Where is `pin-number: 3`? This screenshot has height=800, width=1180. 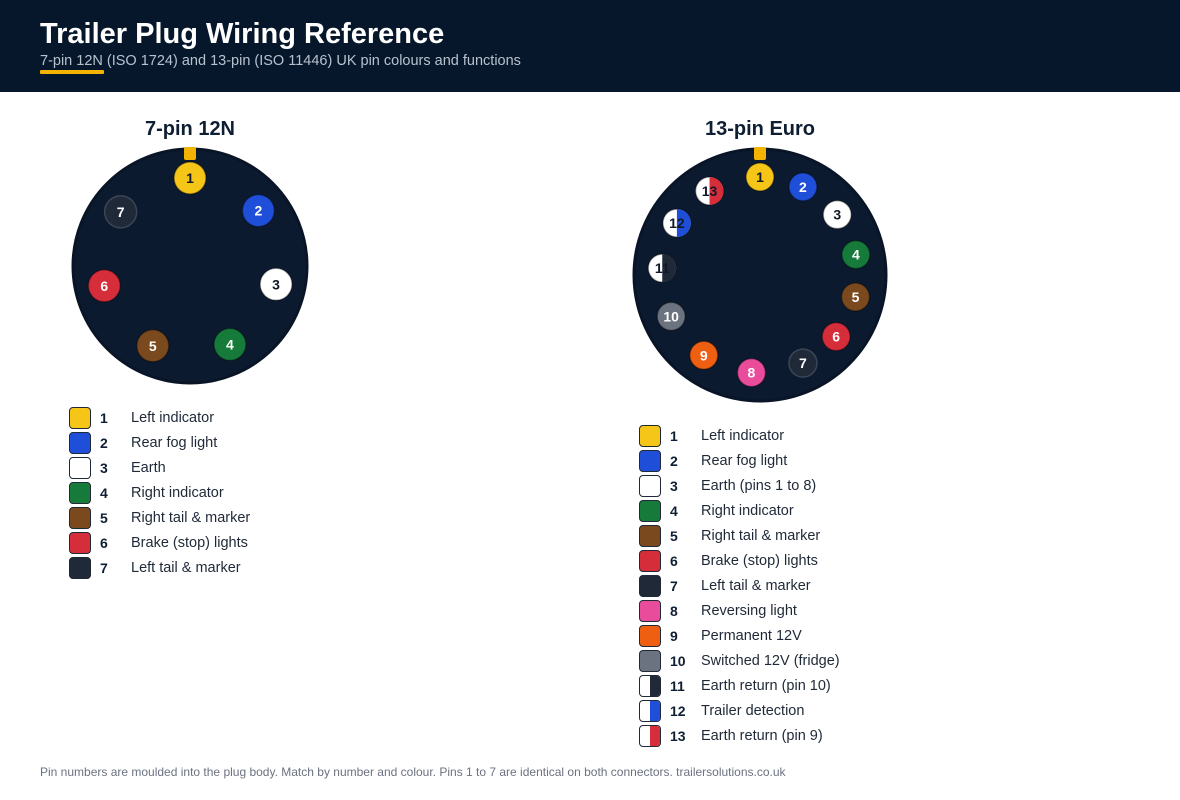
pin-number: 3 is located at coordinates (674, 485).